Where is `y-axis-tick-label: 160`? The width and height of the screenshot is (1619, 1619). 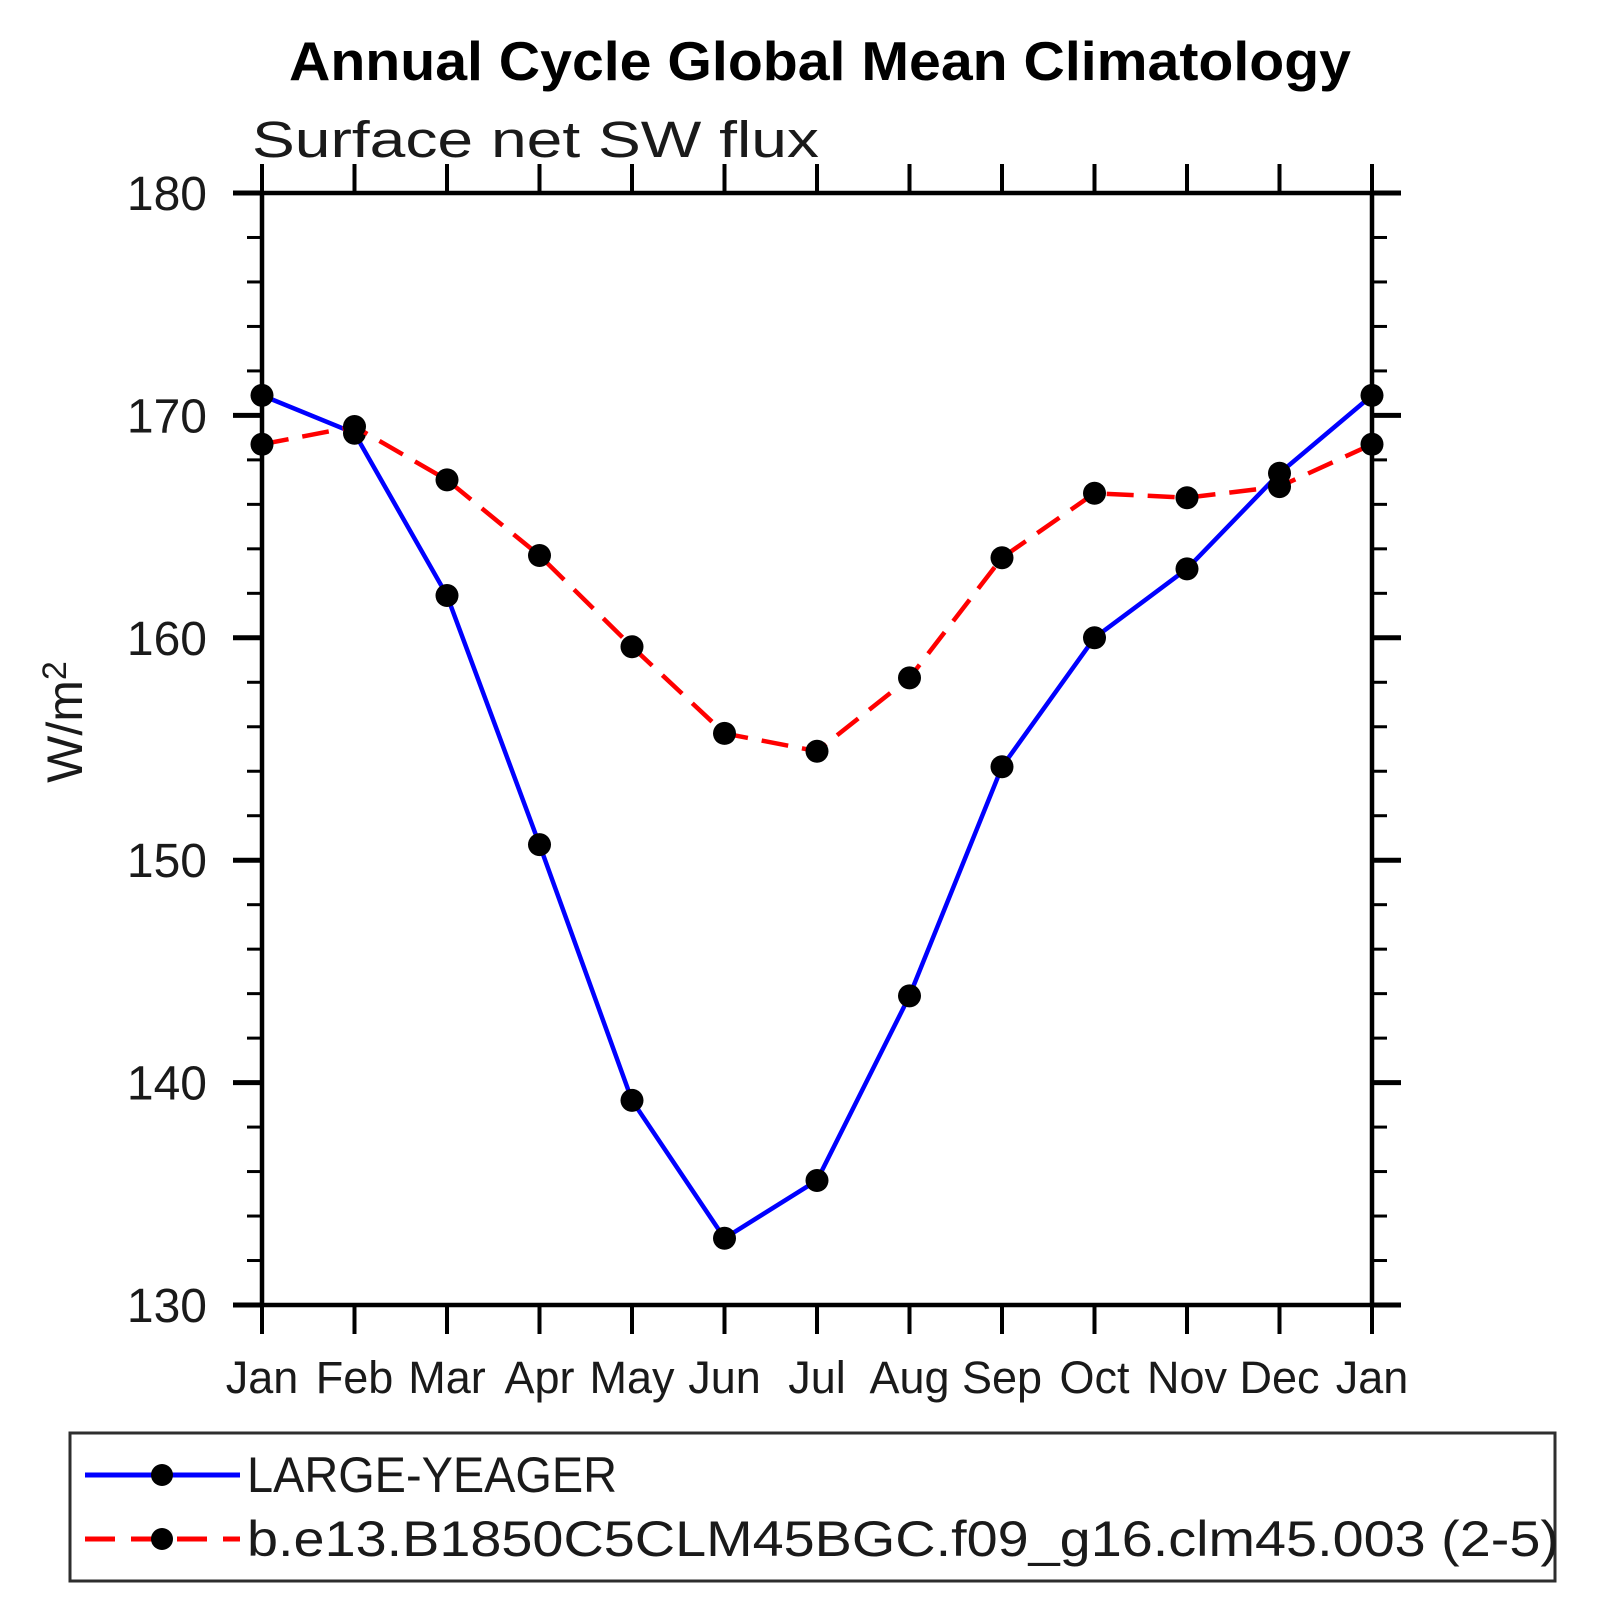 y-axis-tick-label: 160 is located at coordinates (167, 639).